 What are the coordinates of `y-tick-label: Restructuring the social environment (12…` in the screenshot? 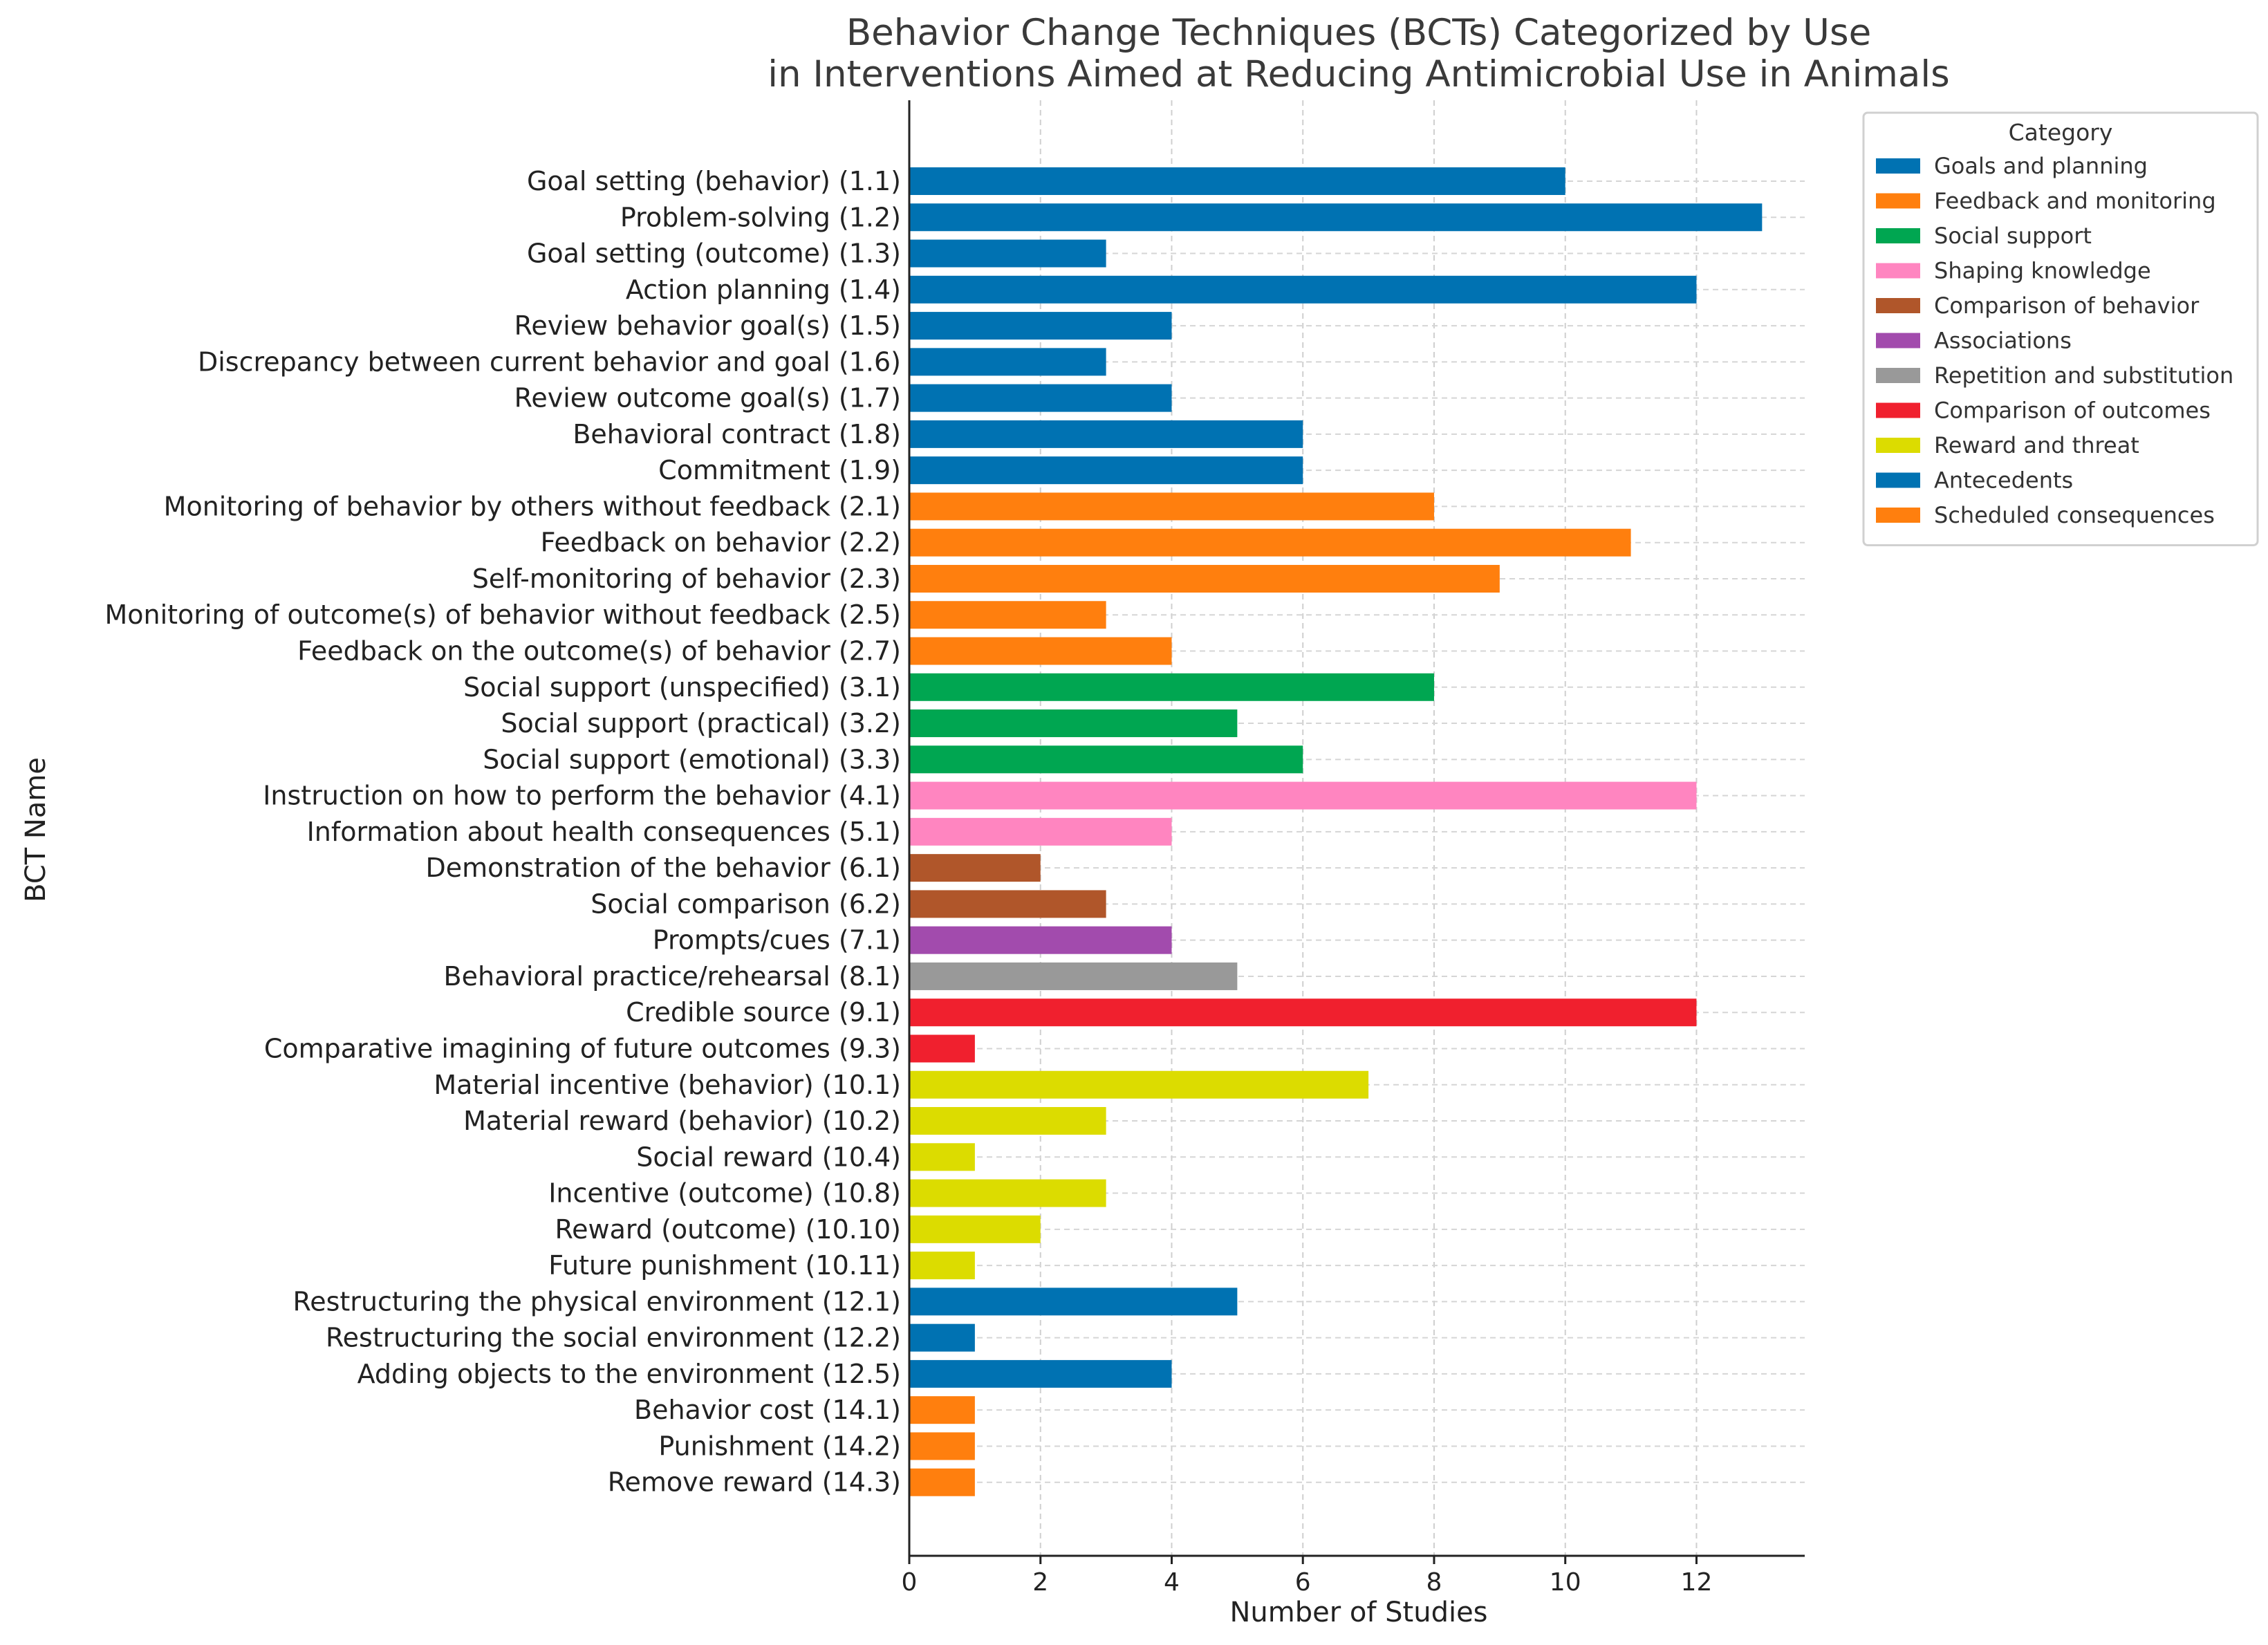 It's located at (613, 1338).